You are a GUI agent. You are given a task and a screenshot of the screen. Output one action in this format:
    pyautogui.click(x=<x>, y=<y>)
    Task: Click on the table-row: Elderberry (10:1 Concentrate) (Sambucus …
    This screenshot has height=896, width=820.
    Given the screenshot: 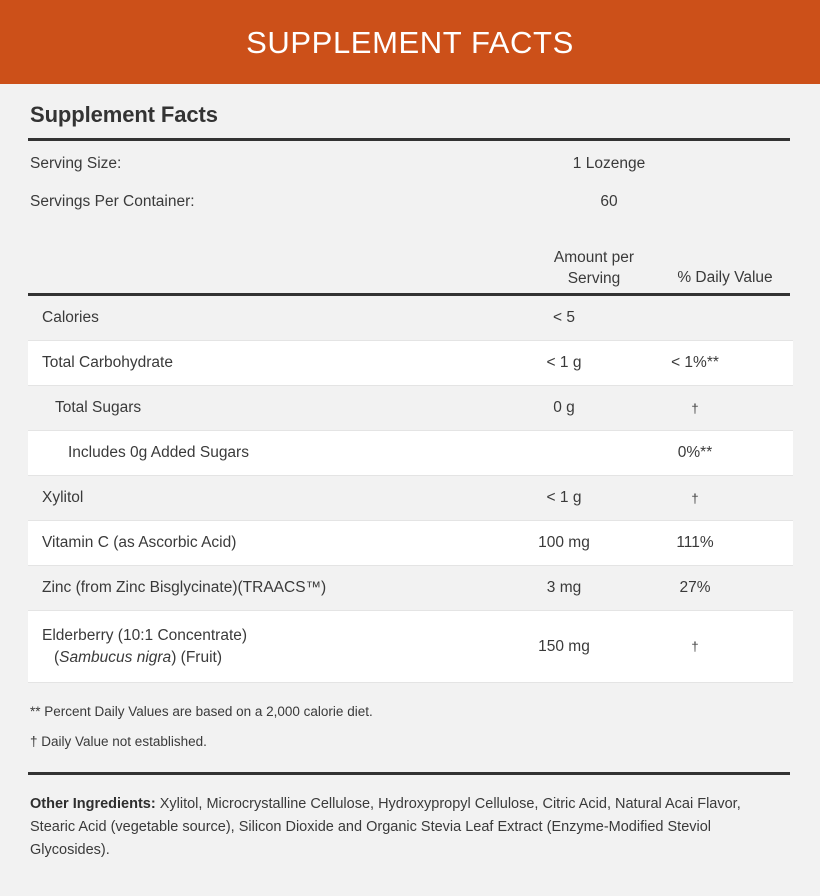 What is the action you would take?
    pyautogui.click(x=410, y=647)
    